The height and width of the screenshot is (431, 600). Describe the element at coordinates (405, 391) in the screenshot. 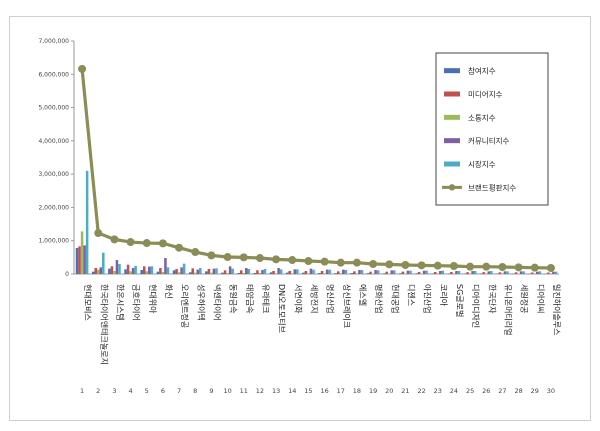

I see `x-index-label: 21` at that location.